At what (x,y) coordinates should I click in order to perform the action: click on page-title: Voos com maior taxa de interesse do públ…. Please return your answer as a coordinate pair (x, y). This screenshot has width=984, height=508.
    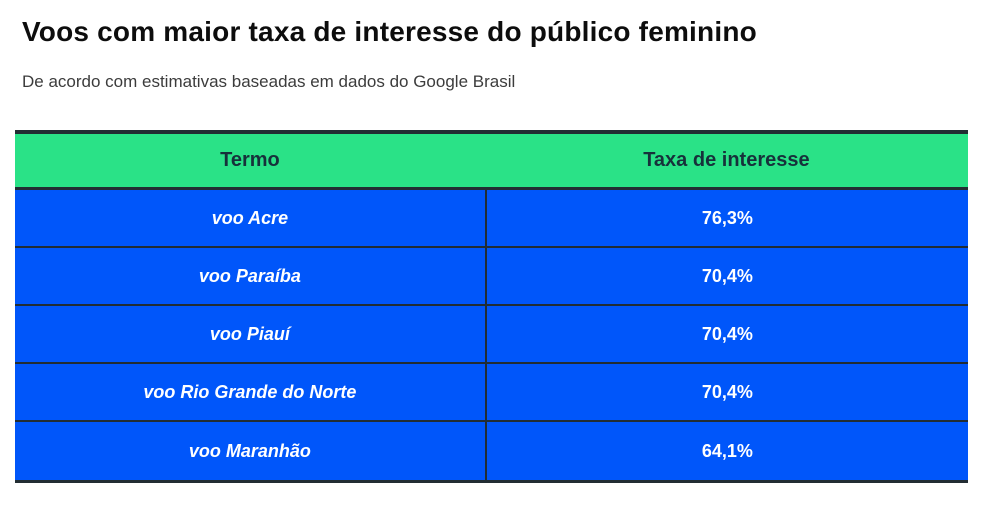
    Looking at the image, I should click on (389, 31).